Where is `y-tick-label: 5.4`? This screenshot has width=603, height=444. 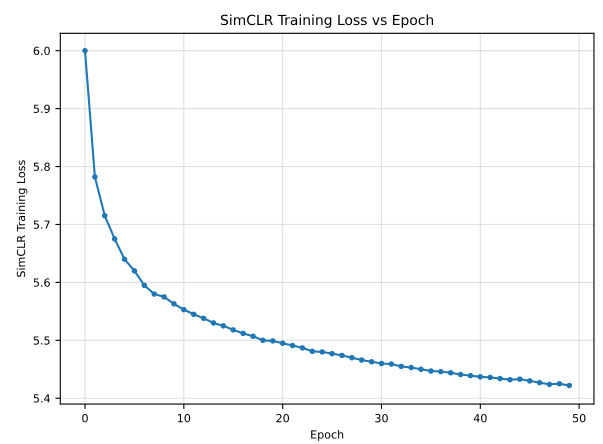
y-tick-label: 5.4 is located at coordinates (42, 398).